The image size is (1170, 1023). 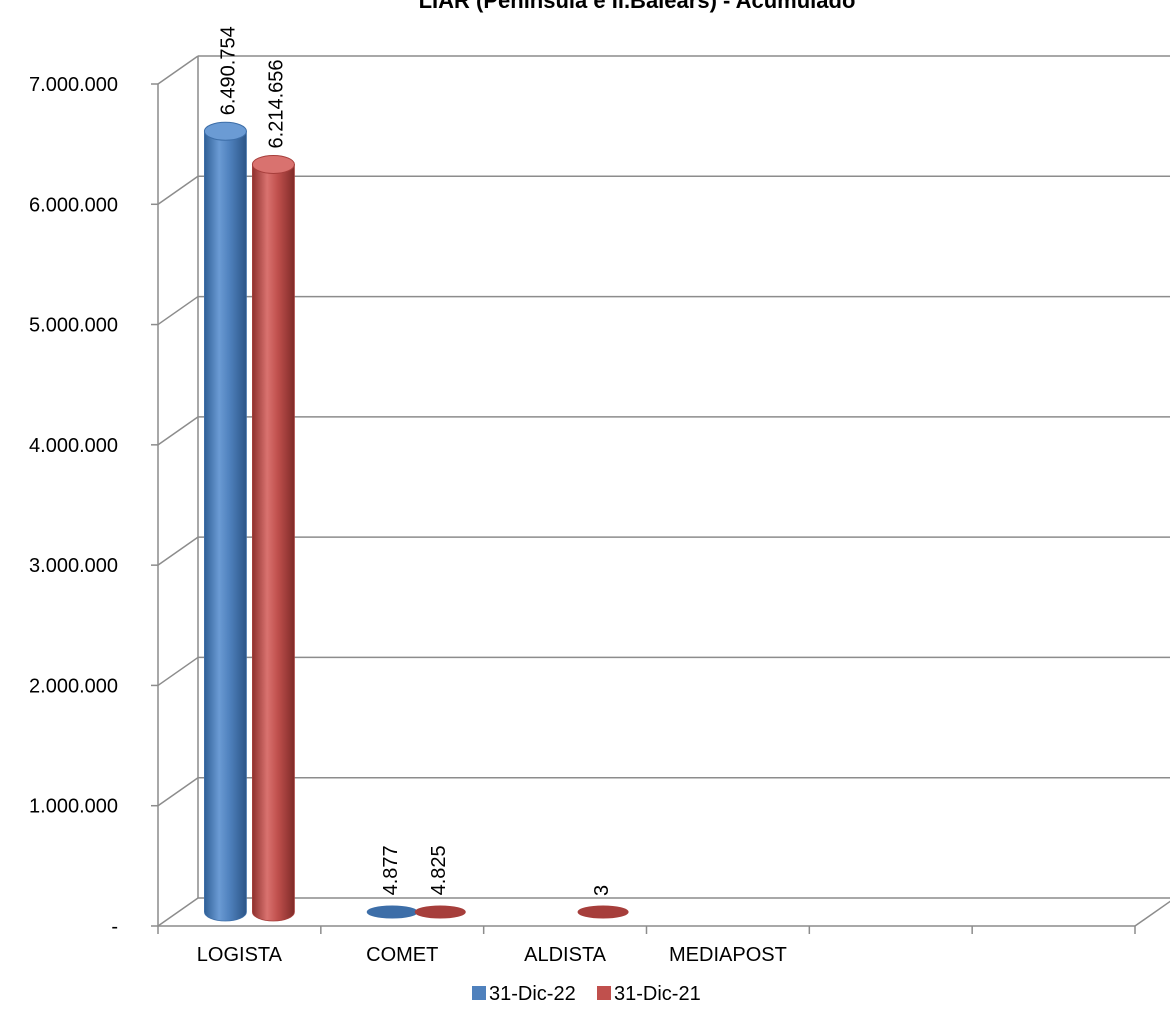 What do you see at coordinates (402, 955) in the screenshot?
I see `x-category-label: COMET` at bounding box center [402, 955].